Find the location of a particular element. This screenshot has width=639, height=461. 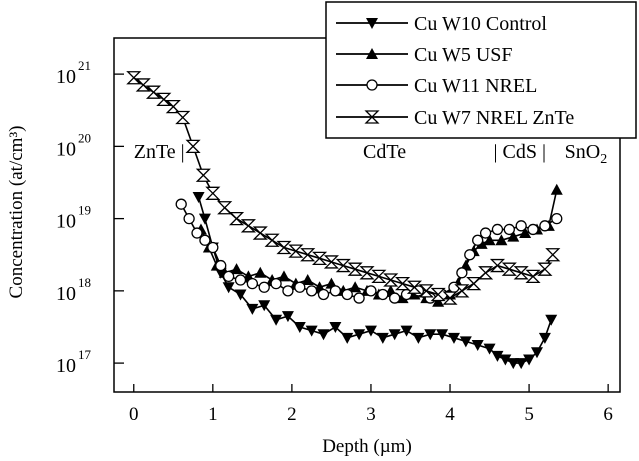

x-axis-ticks: 0 1 2 3 4 5 6 is located at coordinates (371, 404).